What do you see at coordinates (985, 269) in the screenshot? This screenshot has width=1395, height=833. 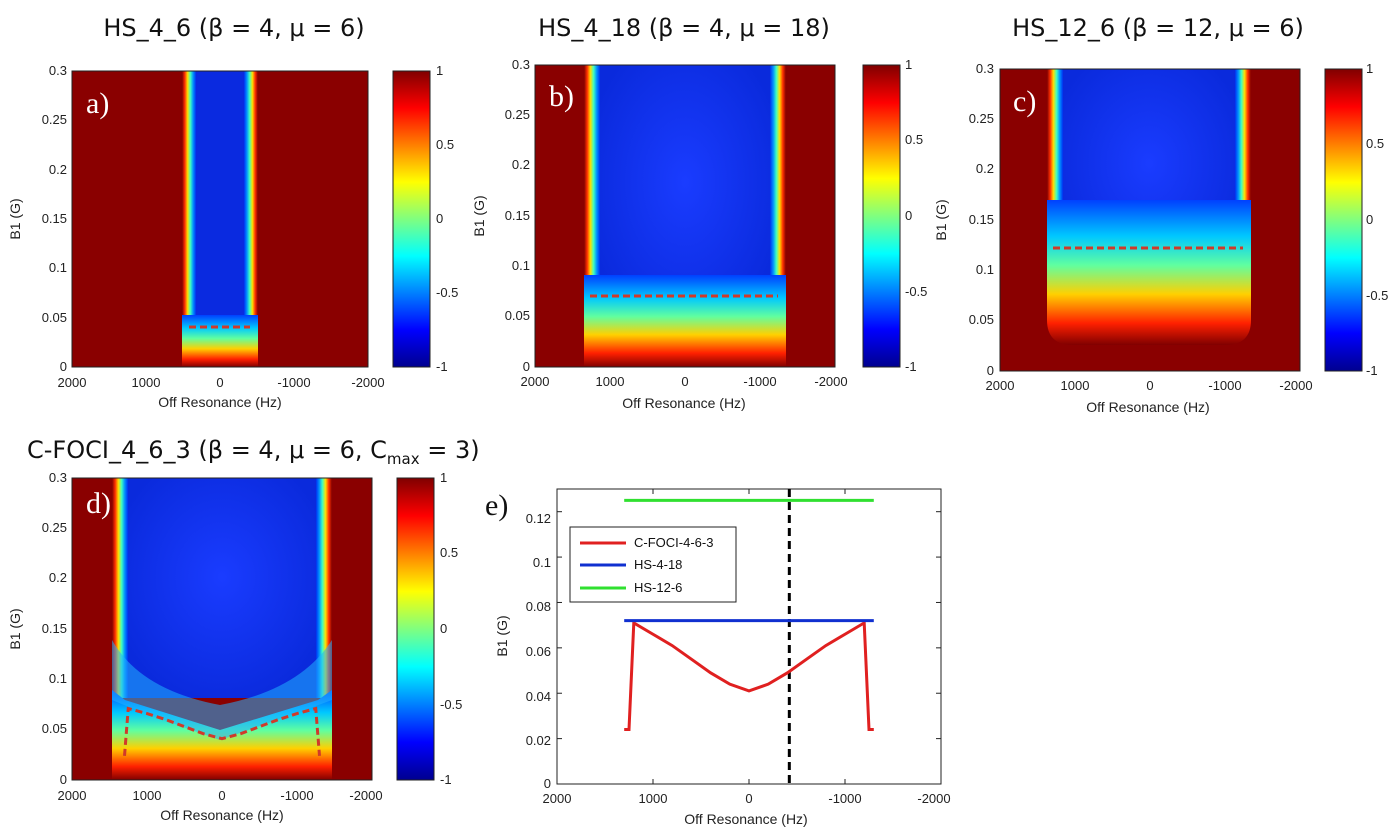 I see `panel-c-ytick: 0.1` at bounding box center [985, 269].